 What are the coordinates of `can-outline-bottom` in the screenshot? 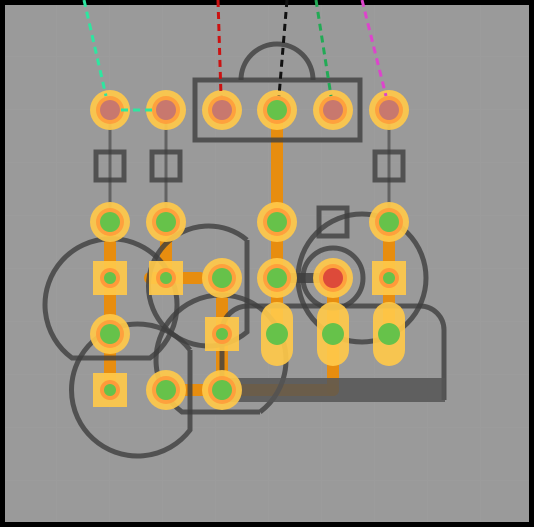 It's located at (131, 390).